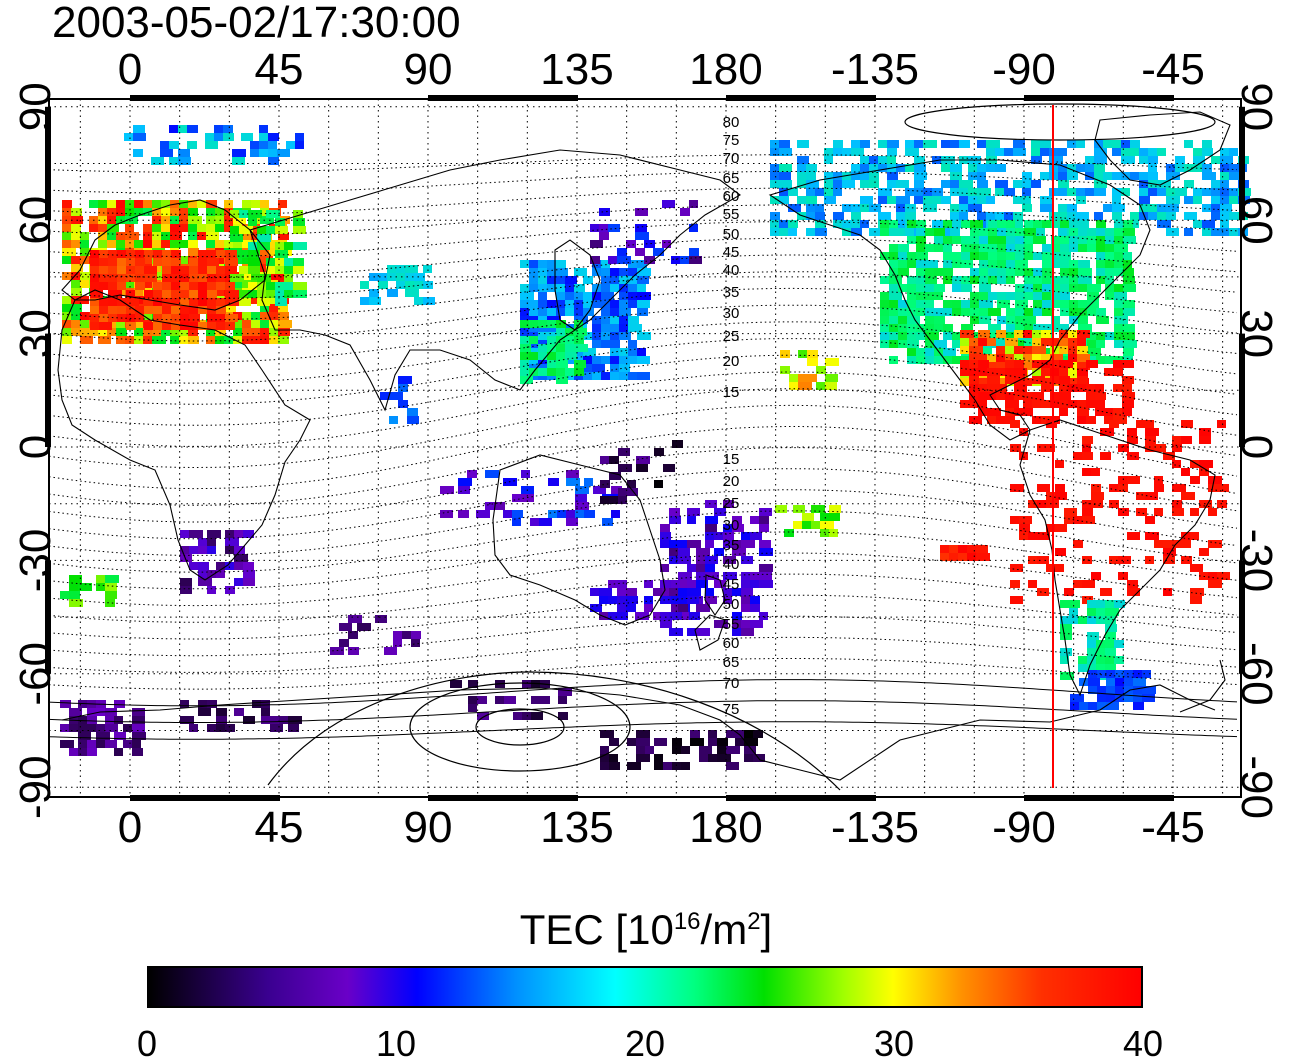  Describe the element at coordinates (725, 827) in the screenshot. I see `lon-tick-bottom: 180` at that location.